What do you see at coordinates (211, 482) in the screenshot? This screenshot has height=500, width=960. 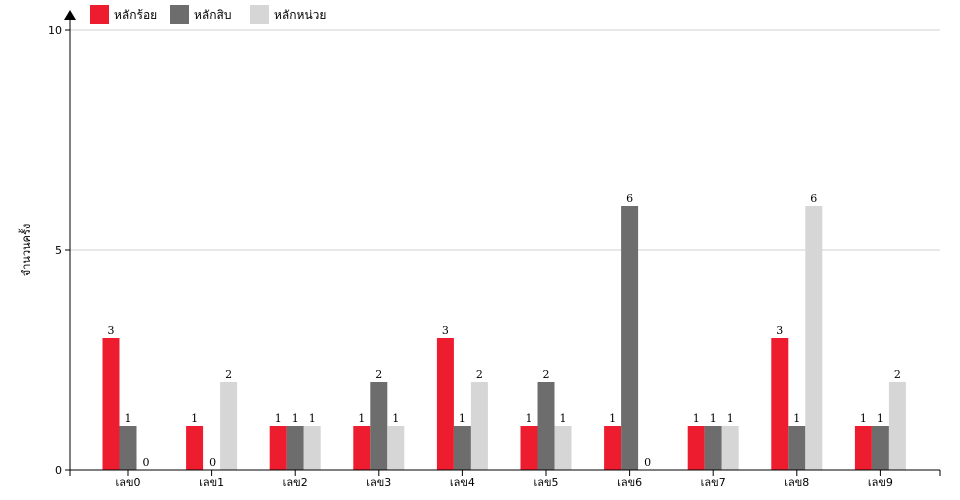 I see `x-tick-label: เลข1` at bounding box center [211, 482].